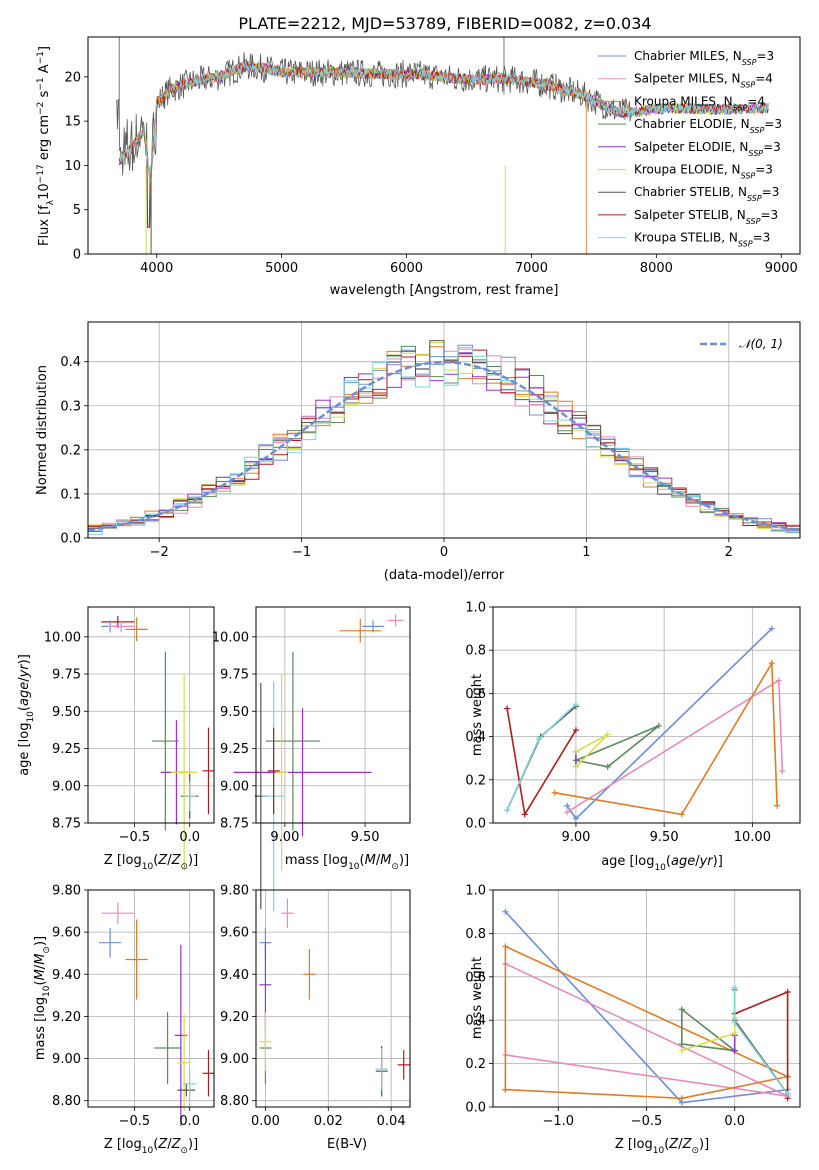 Image resolution: width=819 pixels, height=1170 pixels. What do you see at coordinates (42, 998) in the screenshot?
I see `mass-vs-Z-ylabel: mass [log10(M/M⊙)]` at bounding box center [42, 998].